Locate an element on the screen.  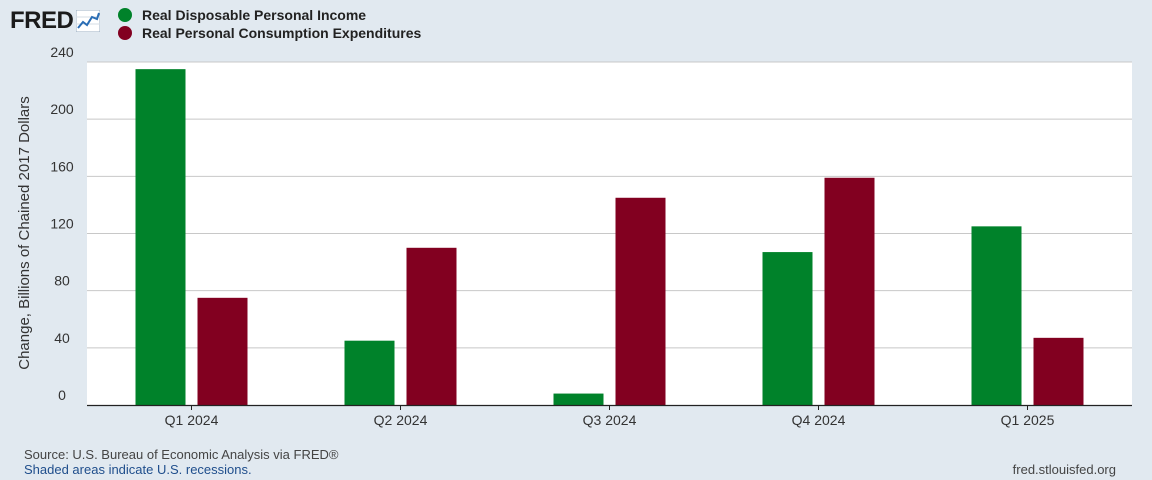
x-tick-label: Q2 2024 is located at coordinates (401, 420).